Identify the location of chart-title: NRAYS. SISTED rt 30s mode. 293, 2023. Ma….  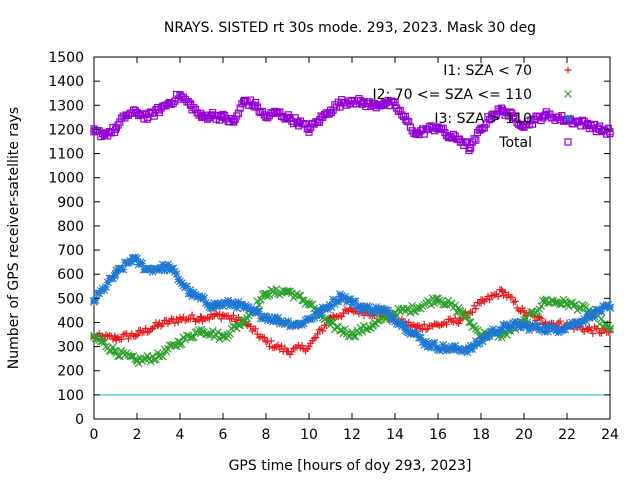
(350, 28).